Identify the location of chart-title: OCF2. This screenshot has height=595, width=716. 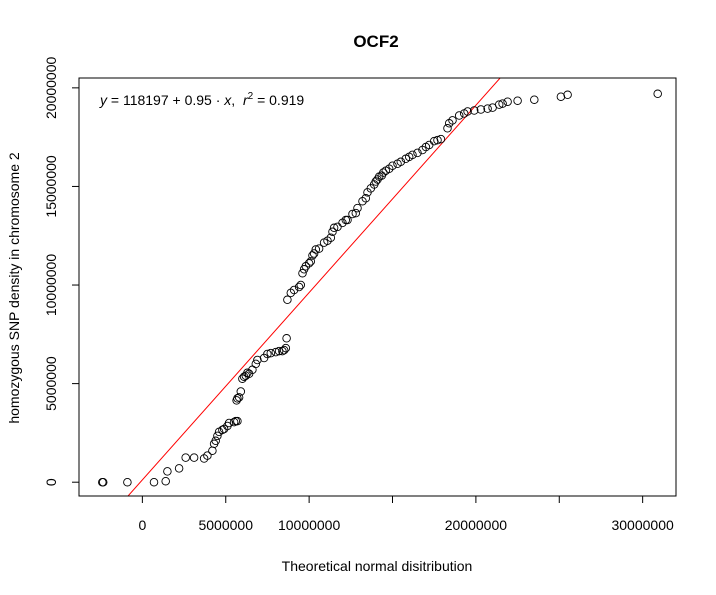
(375, 41).